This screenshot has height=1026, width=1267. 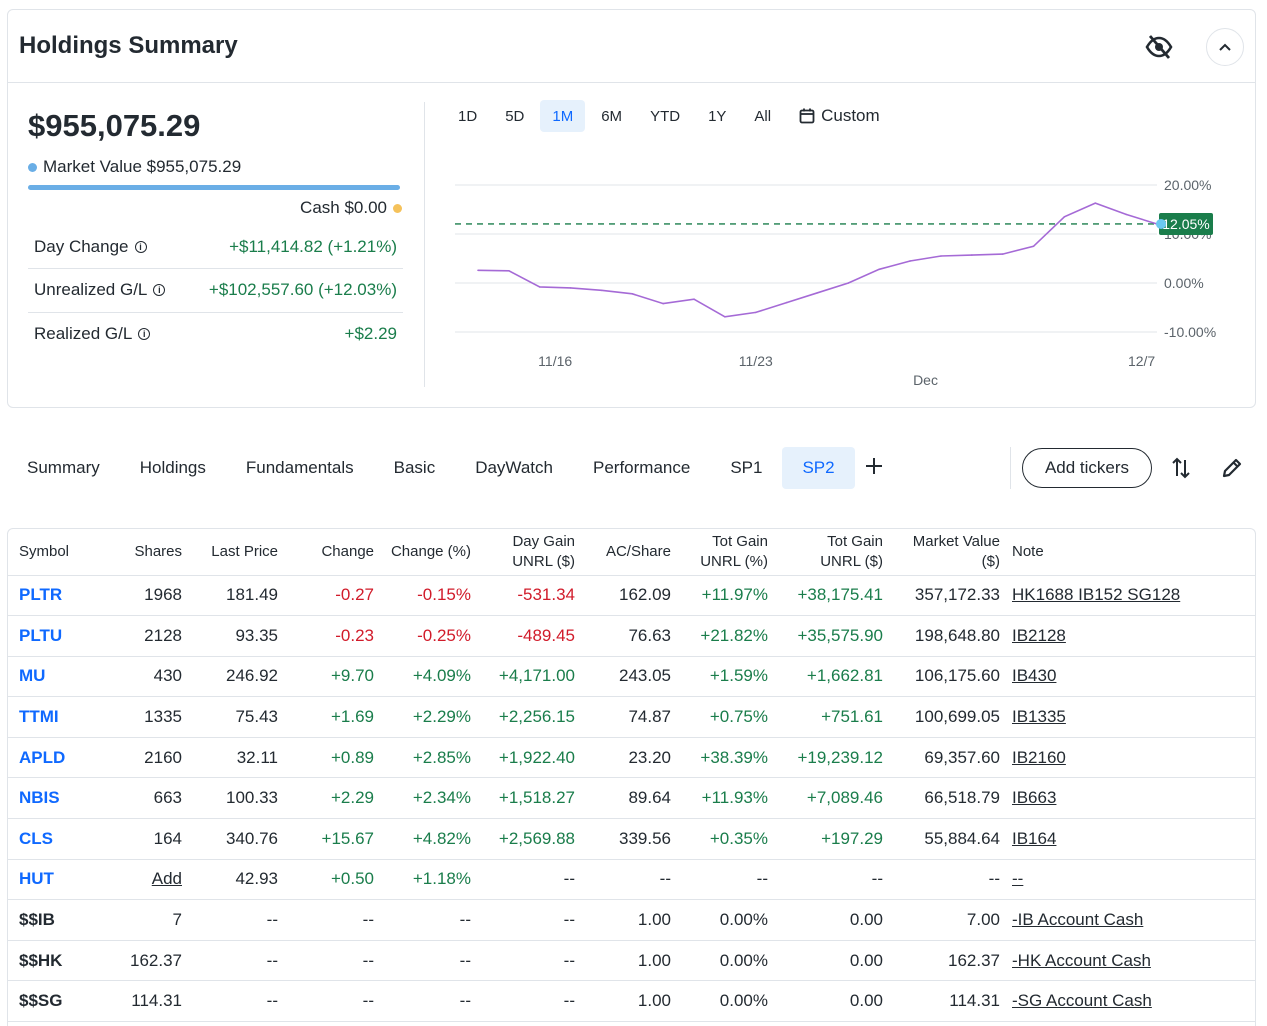 What do you see at coordinates (1130, 839) in the screenshot?
I see `note-link: IB164` at bounding box center [1130, 839].